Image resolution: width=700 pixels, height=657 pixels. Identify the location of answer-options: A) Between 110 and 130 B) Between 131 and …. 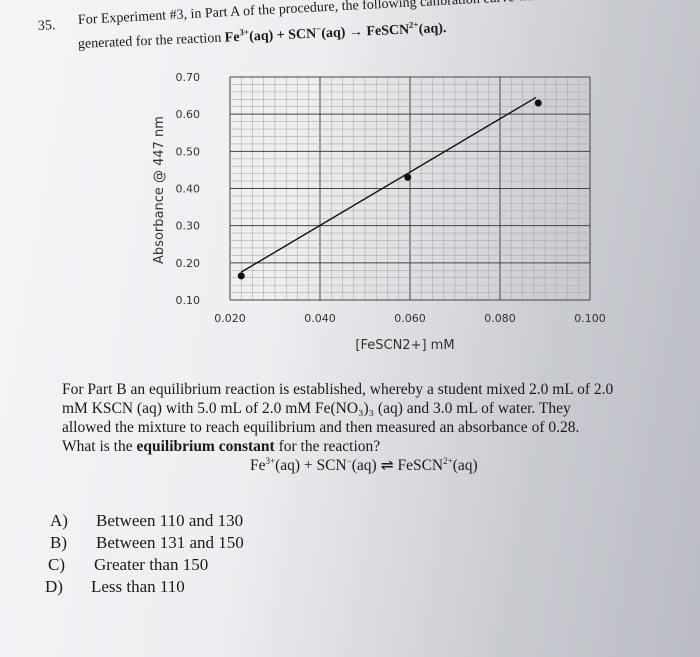
(144, 554).